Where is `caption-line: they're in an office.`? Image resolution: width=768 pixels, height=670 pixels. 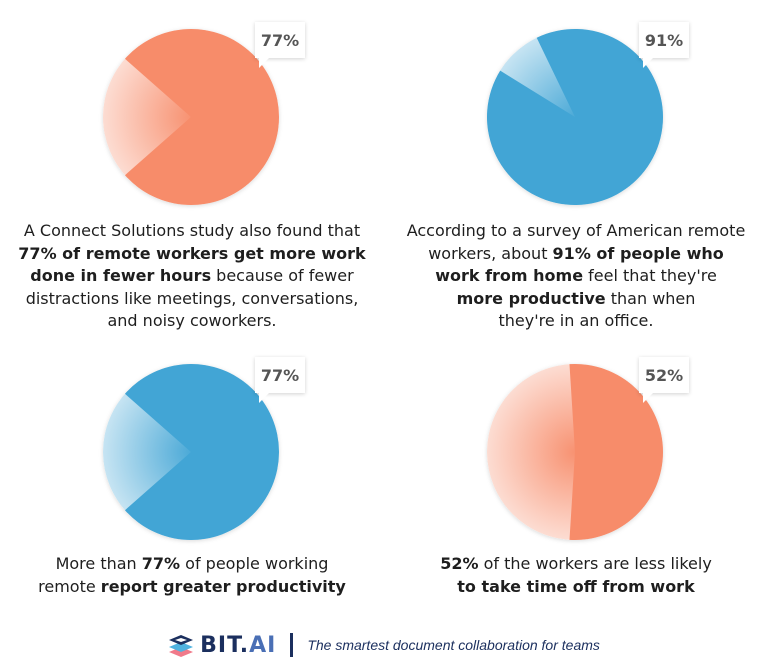 caption-line: they're in an office. is located at coordinates (576, 321).